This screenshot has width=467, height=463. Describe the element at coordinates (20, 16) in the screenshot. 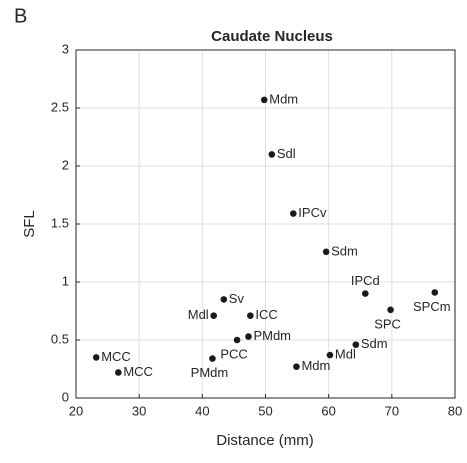

I see `panel-label: B` at that location.